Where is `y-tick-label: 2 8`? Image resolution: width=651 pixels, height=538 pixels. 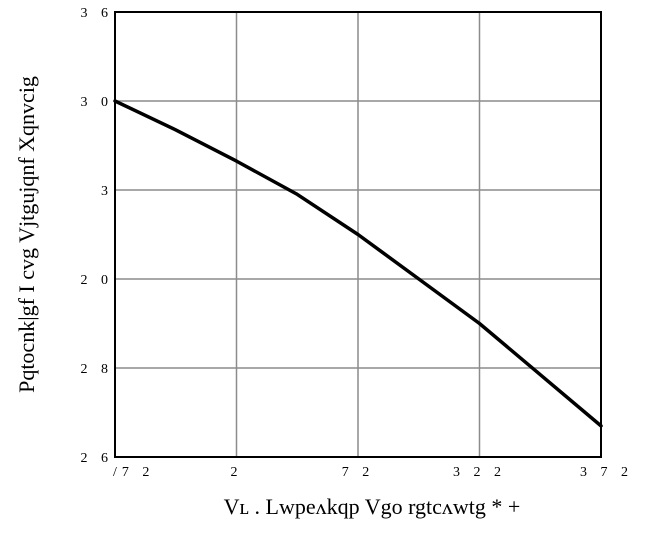 y-tick-label: 2 8 is located at coordinates (97, 369).